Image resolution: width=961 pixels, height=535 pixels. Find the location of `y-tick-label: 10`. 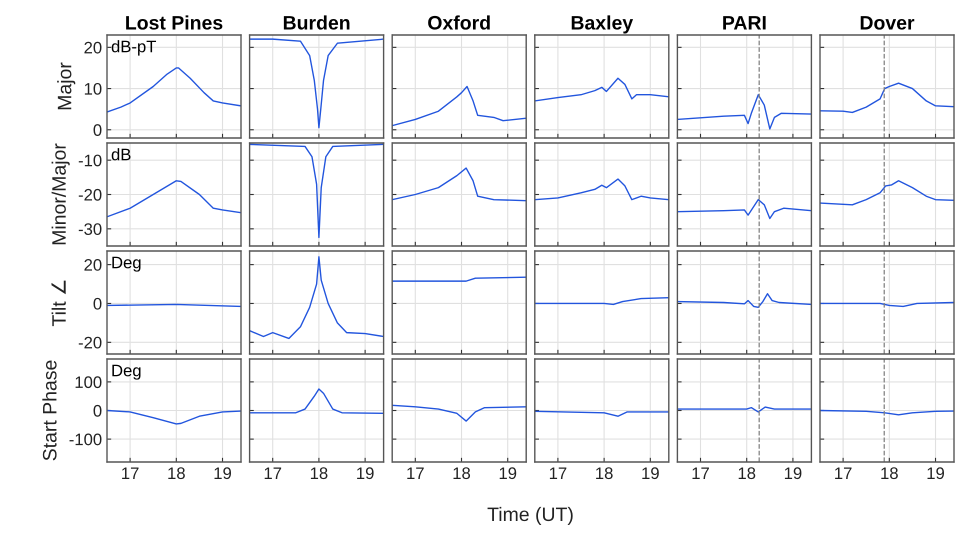

y-tick-label: 10 is located at coordinates (93, 88).